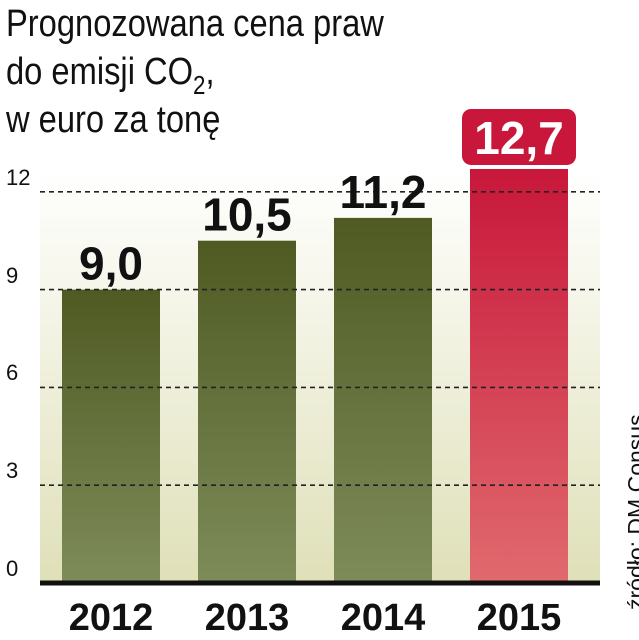  Describe the element at coordinates (18, 177) in the screenshot. I see `y-tick-label-12: 12` at that location.